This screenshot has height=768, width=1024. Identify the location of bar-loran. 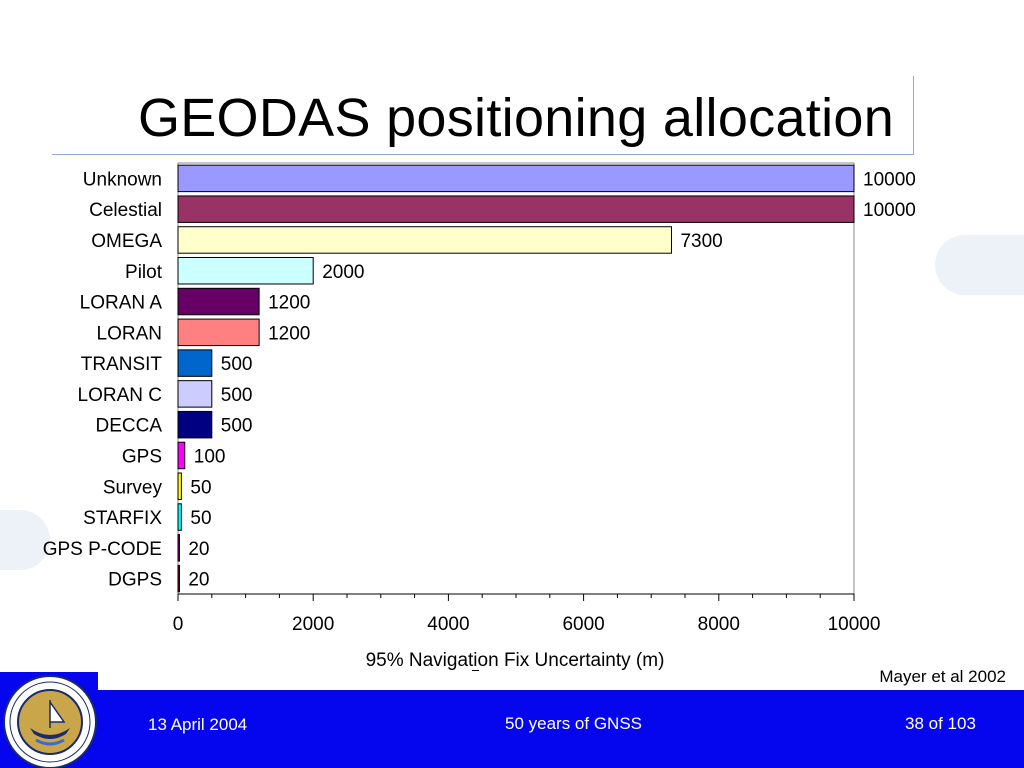
(218, 332).